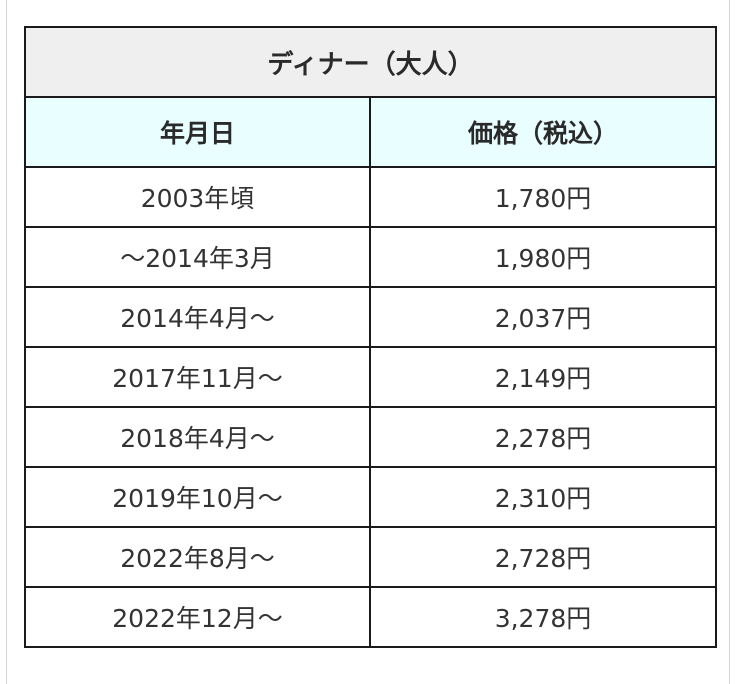 This screenshot has width=750, height=684. I want to click on date-cell: 2017年11月～, so click(197, 377).